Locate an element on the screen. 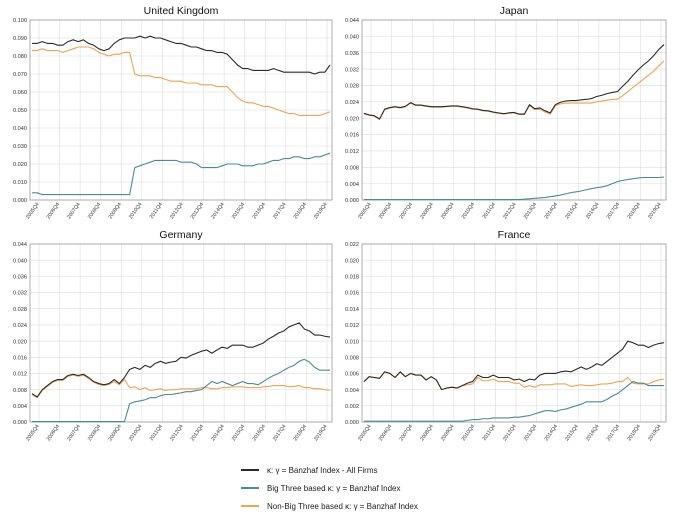  x-tick-france-12: 2017Q4 is located at coordinates (614, 433).